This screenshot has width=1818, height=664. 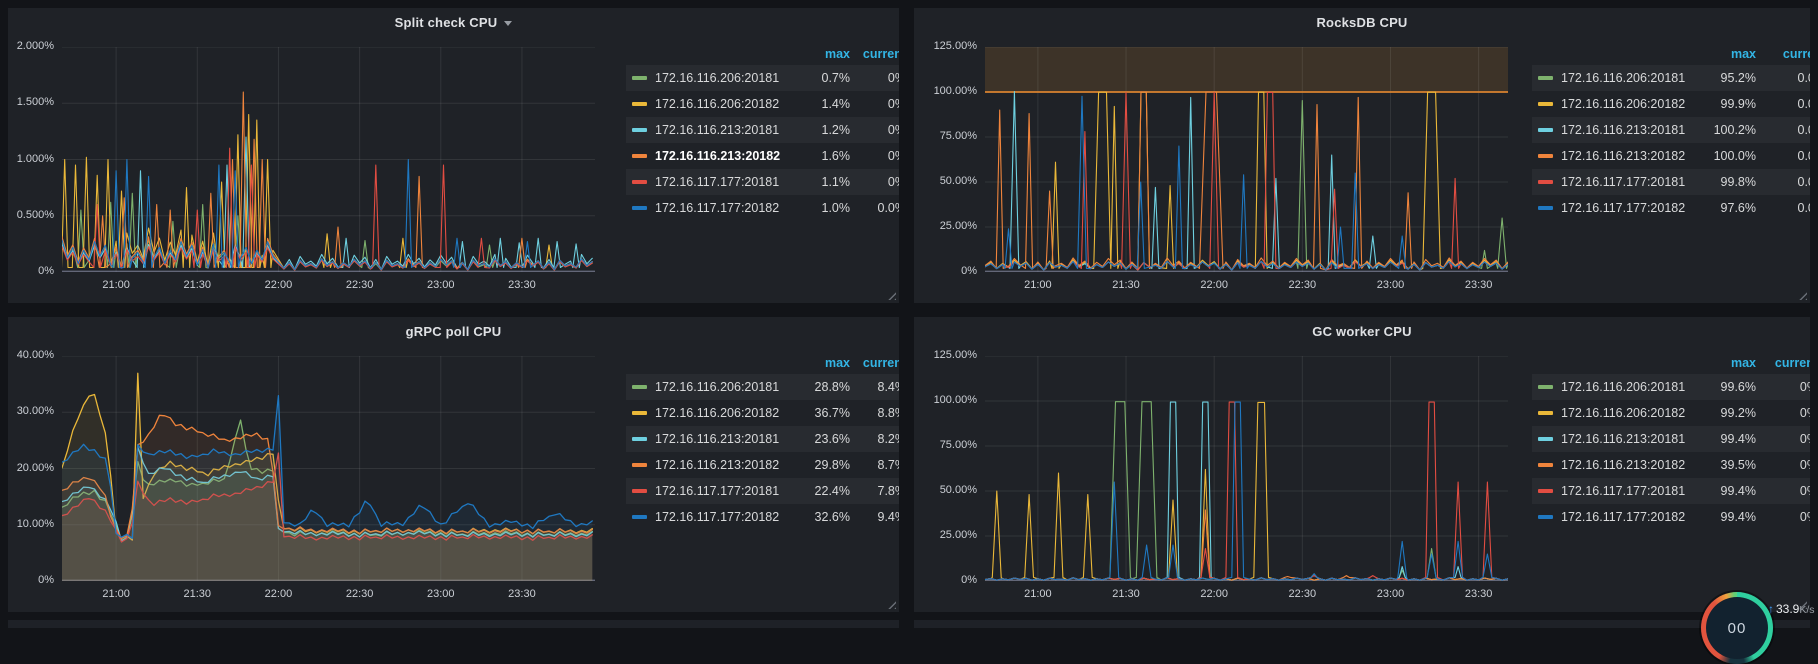 I want to click on legend-row: 172.16.117.177:20182 1.0% 0.0%, so click(x=762, y=208).